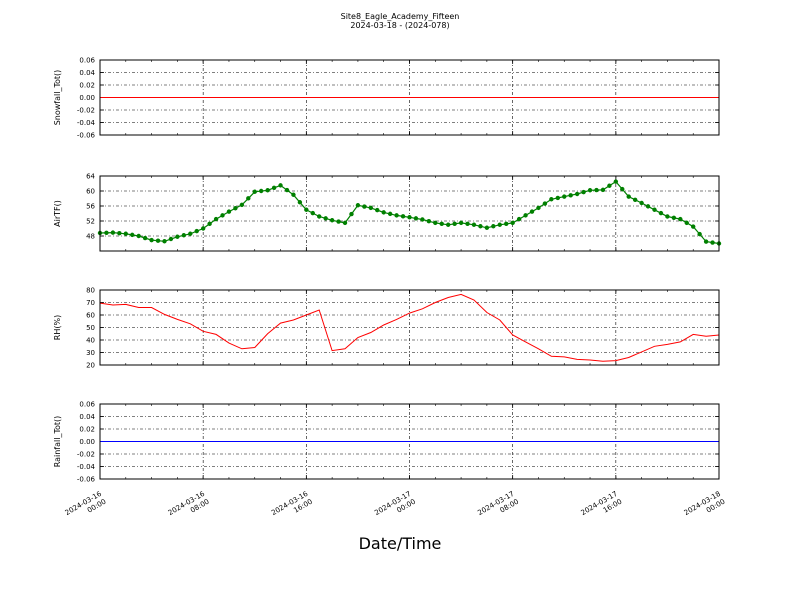 This screenshot has height=600, width=800. Describe the element at coordinates (400, 543) in the screenshot. I see `x-axis-label: Date/Time` at that location.